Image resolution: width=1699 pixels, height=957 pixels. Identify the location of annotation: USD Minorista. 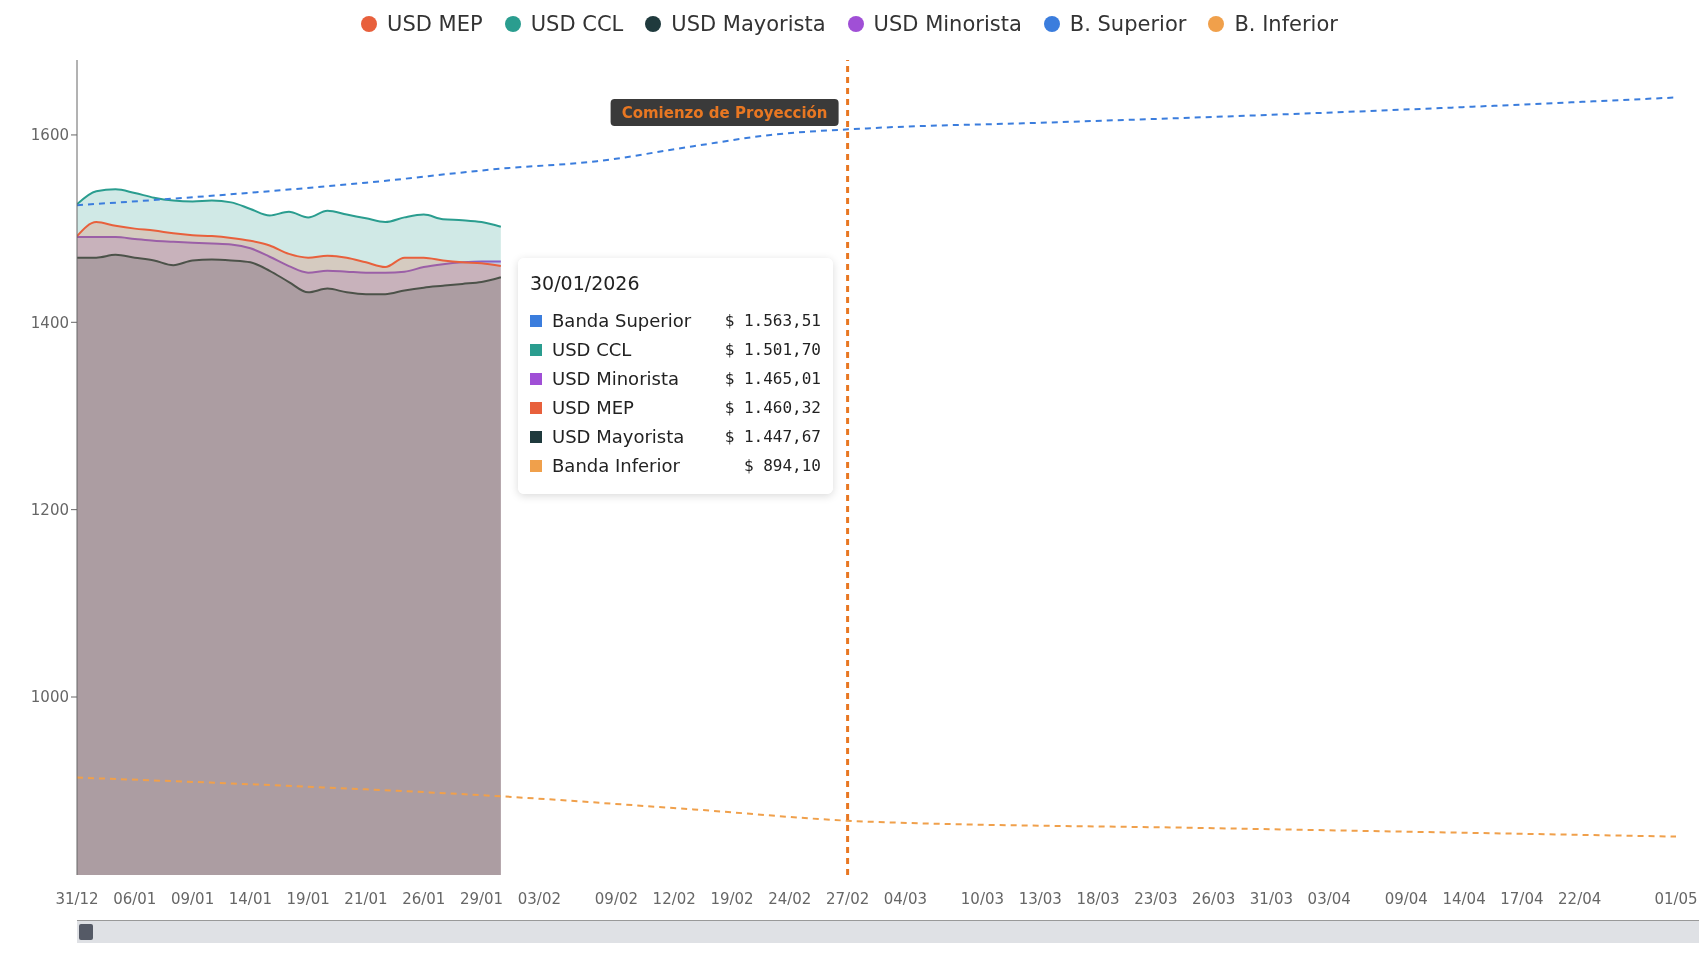
(616, 378).